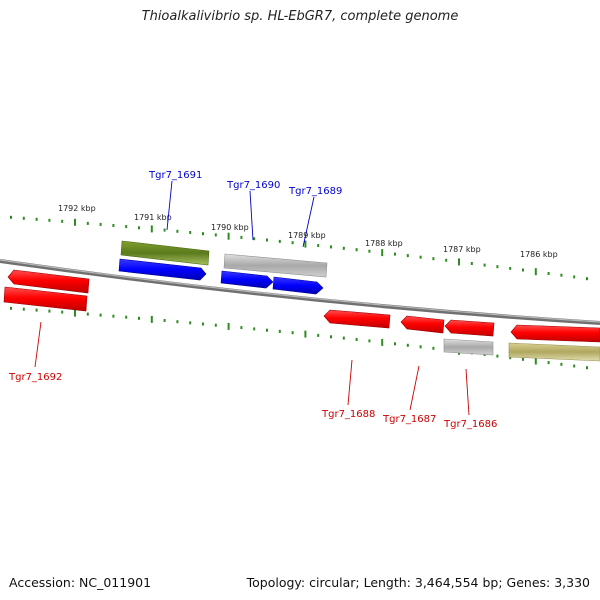 Image resolution: width=600 pixels, height=600 pixels. What do you see at coordinates (462, 249) in the screenshot?
I see `ruler-label: 1787 kbp` at bounding box center [462, 249].